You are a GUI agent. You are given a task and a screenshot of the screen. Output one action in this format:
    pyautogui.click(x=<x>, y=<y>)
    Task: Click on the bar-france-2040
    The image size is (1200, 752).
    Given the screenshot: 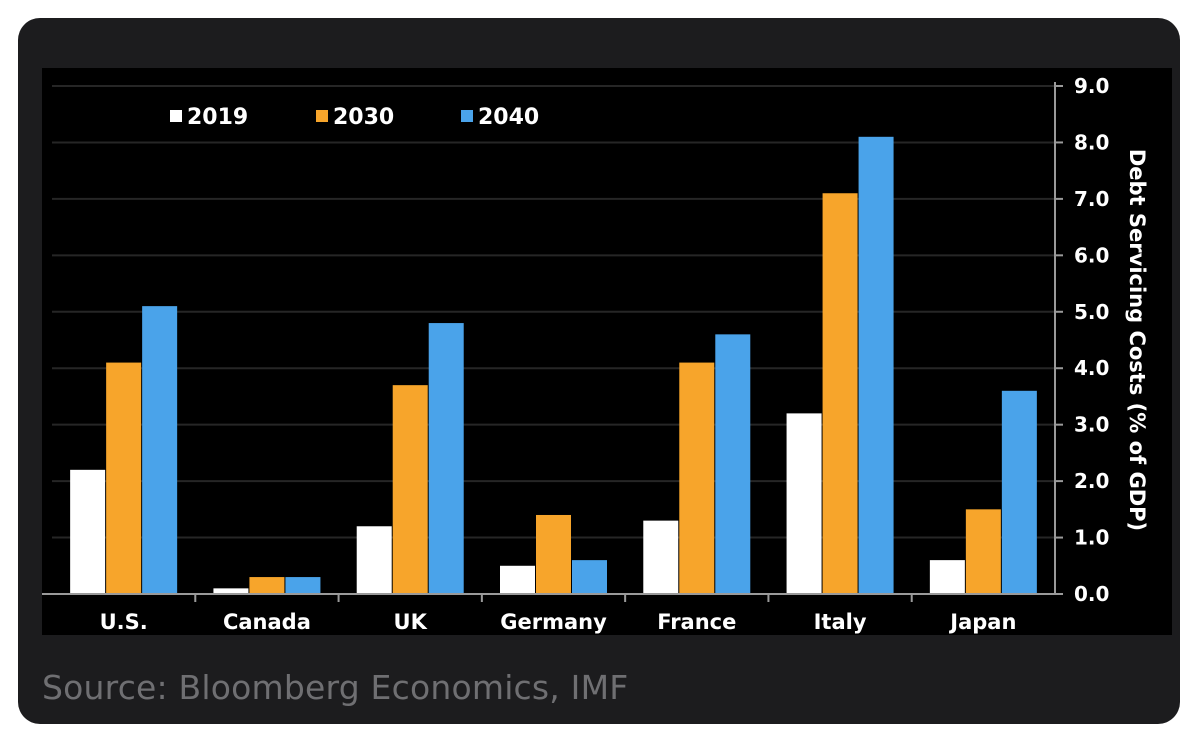 What is the action you would take?
    pyautogui.click(x=733, y=464)
    